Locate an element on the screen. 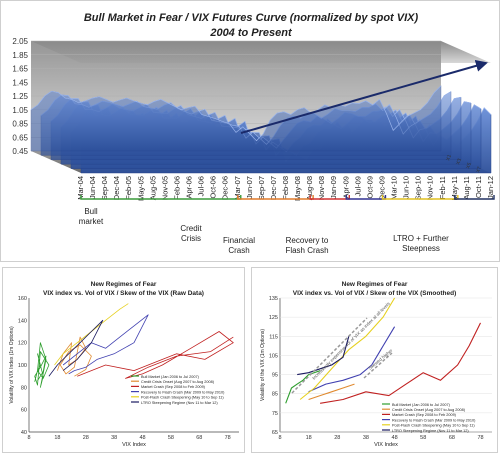 This screenshot has width=500, height=455. top-x-tick-label: Jun-07 is located at coordinates (249, 187).